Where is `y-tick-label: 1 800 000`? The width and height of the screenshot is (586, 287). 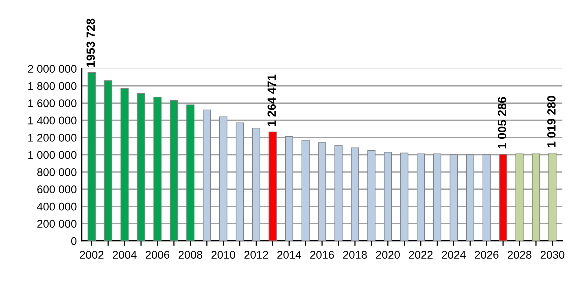 y-tick-label: 1 800 000 is located at coordinates (52, 86).